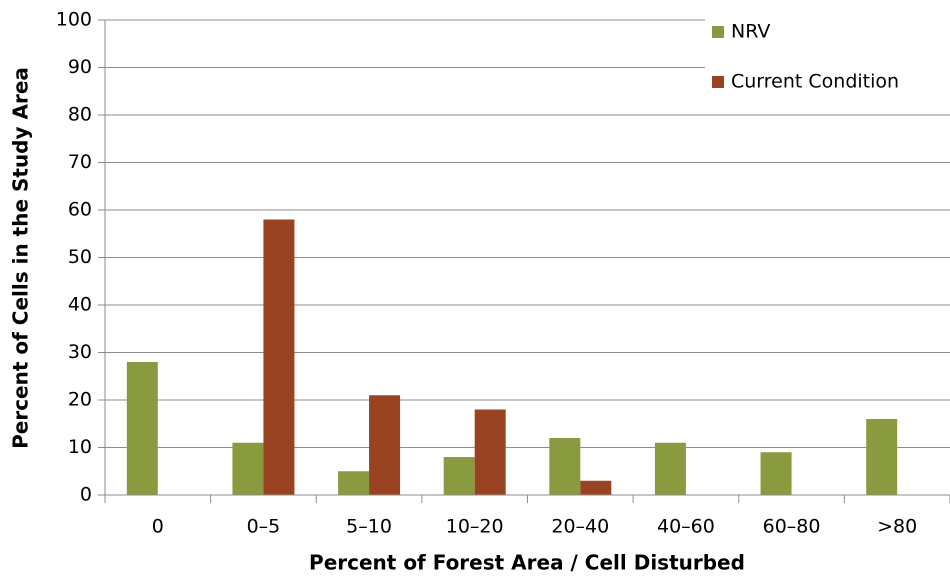 The image size is (950, 577). Describe the element at coordinates (80, 210) in the screenshot. I see `y-tick-label: 60` at that location.